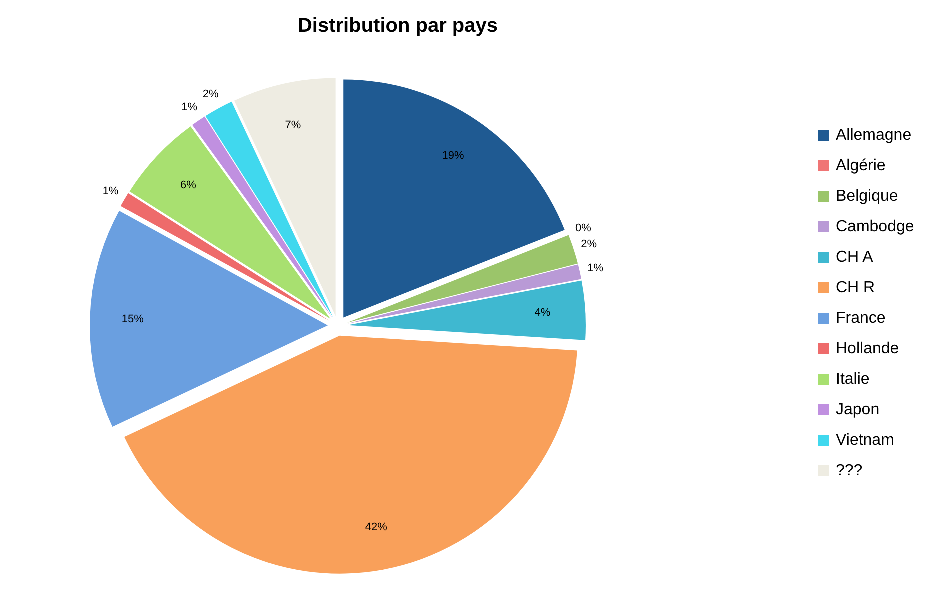 This screenshot has width=942, height=592. I want to click on data-label: 15%, so click(133, 319).